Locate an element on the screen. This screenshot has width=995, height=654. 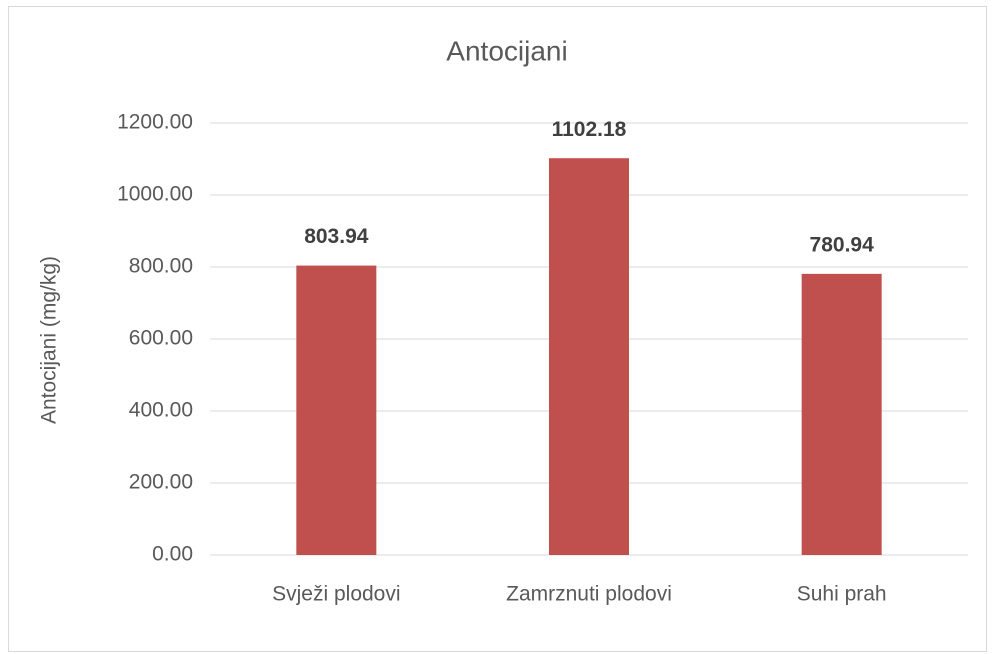
y-tick-label: 0.00 is located at coordinates (172, 554).